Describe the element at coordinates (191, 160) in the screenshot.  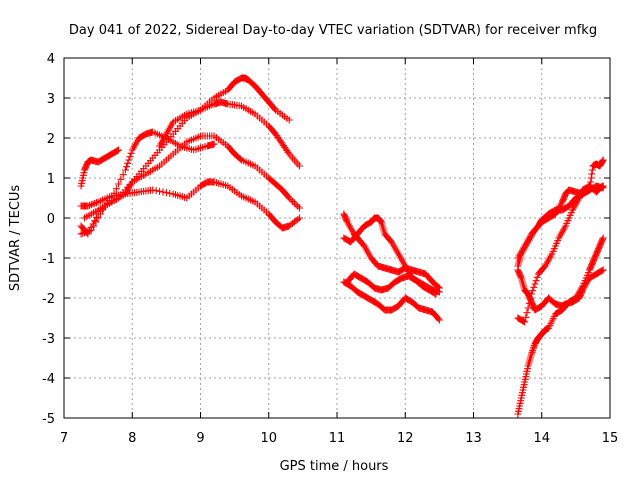
I see `series-e` at that location.